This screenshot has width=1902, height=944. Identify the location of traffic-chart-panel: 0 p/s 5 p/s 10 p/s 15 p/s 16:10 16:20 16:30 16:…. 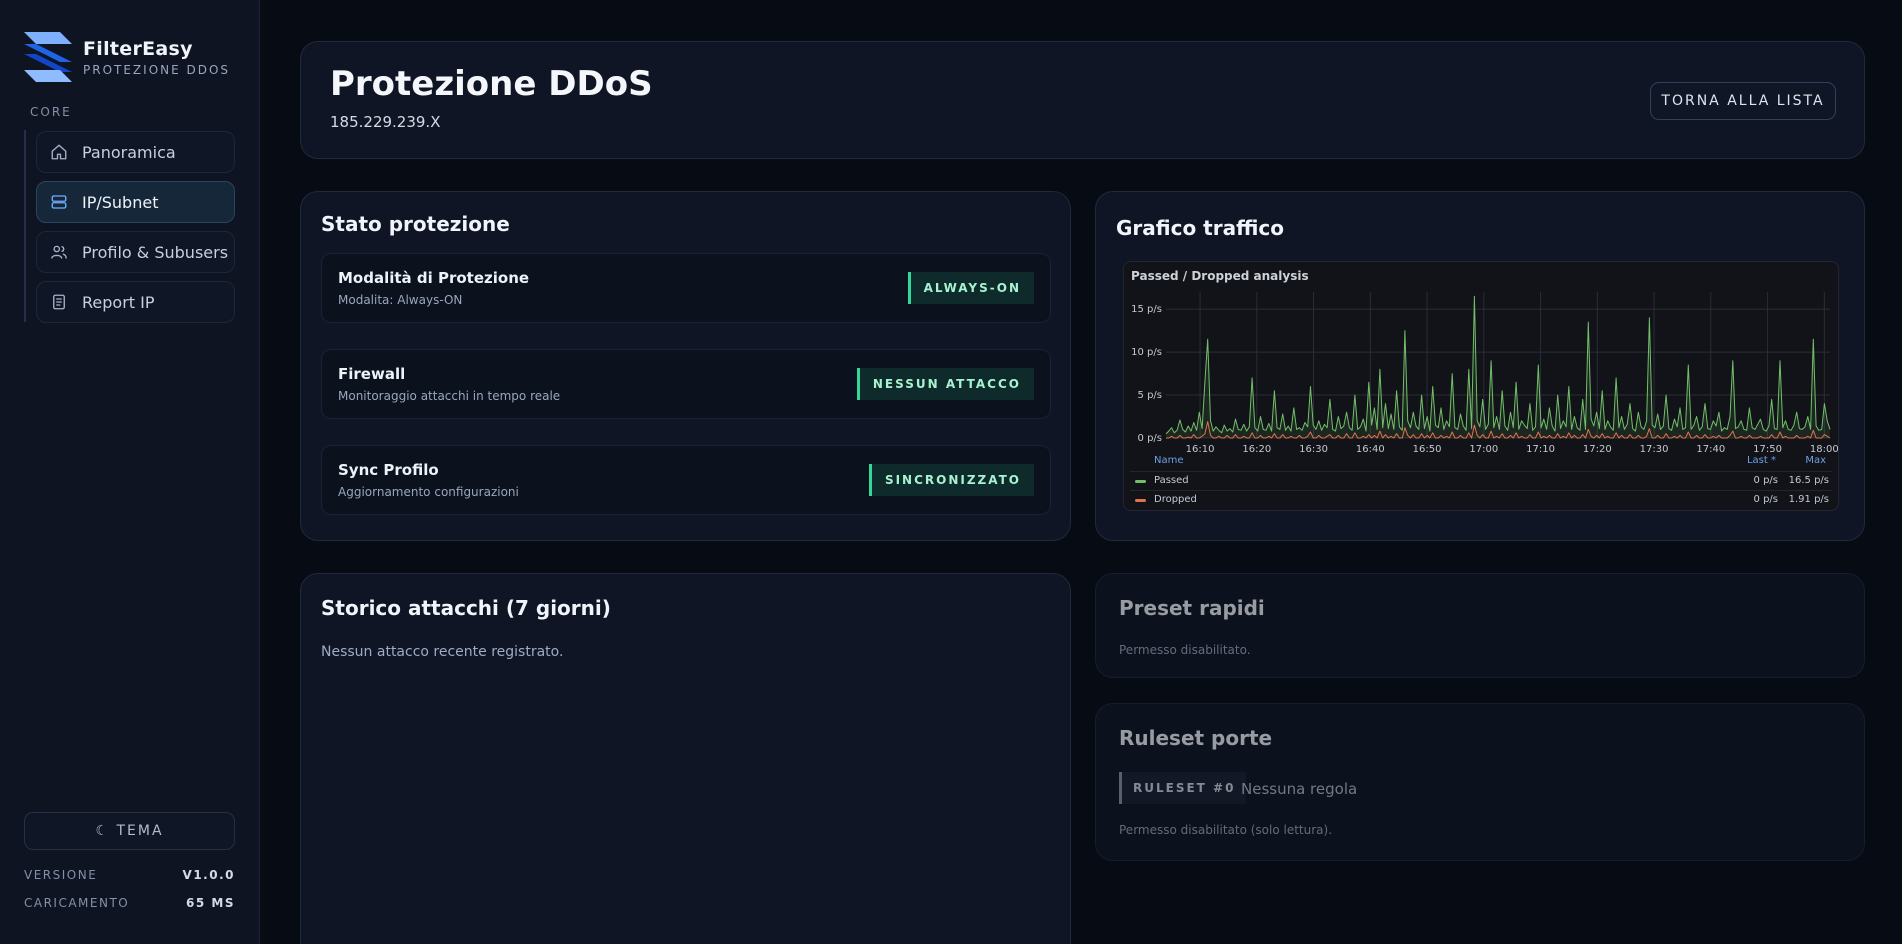
(1481, 386).